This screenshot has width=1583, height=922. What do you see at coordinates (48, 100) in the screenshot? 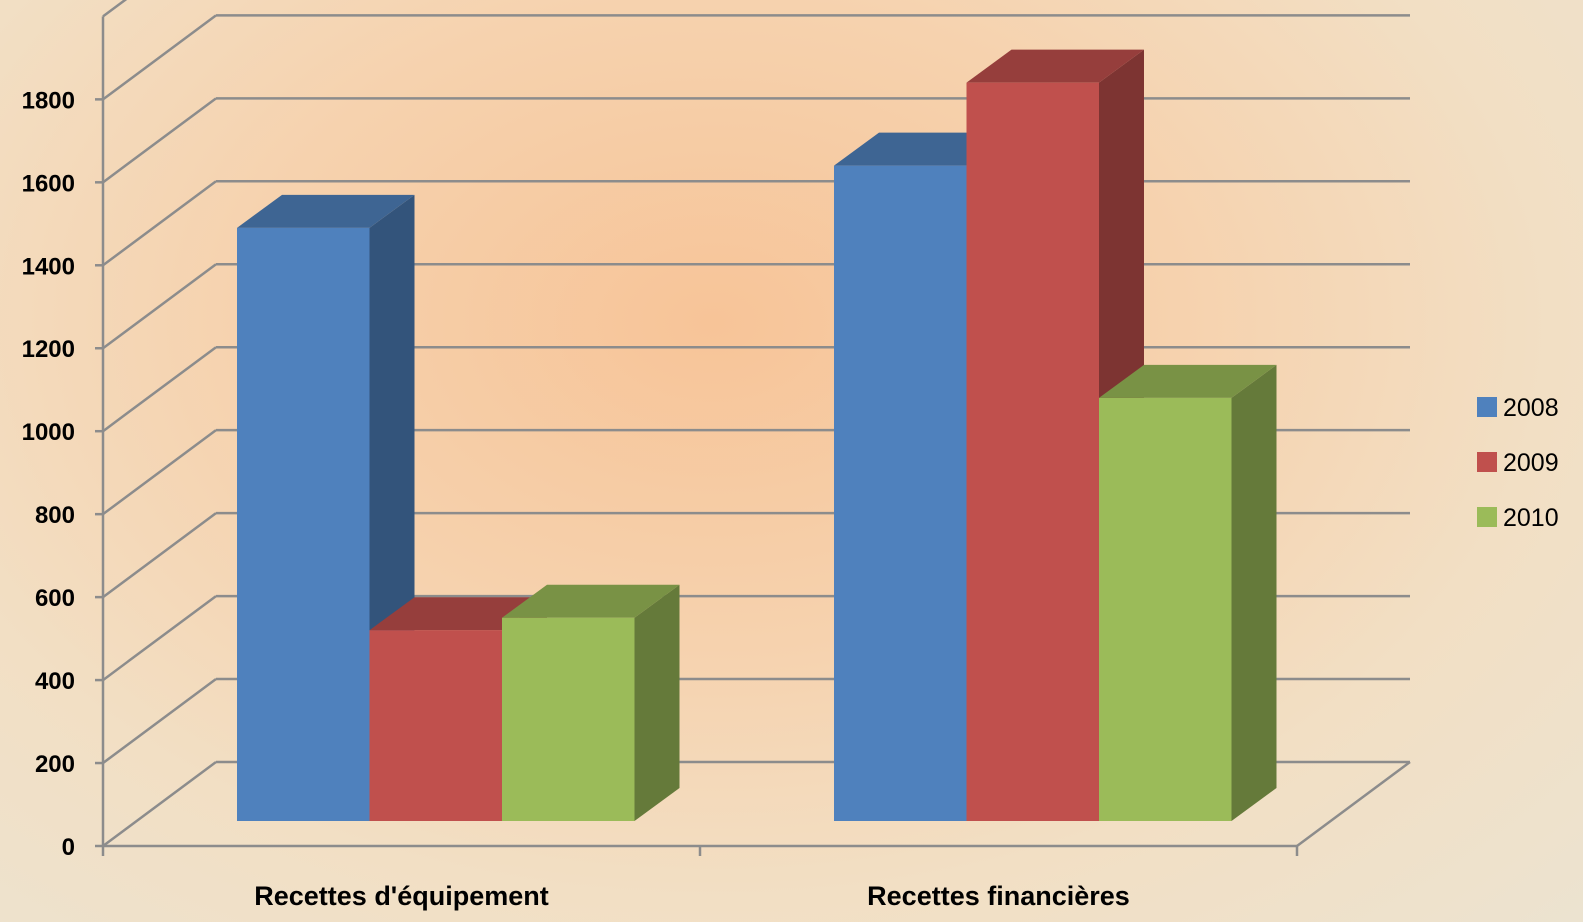
I see `y-tick-label: 1800` at bounding box center [48, 100].